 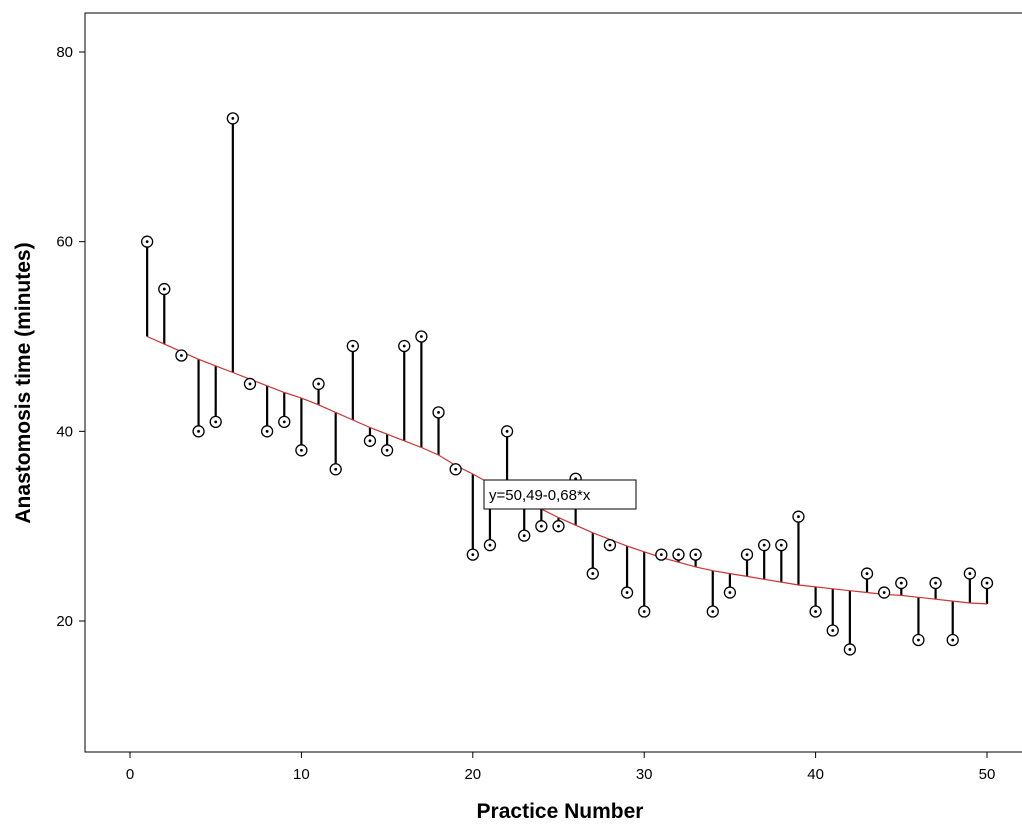 What do you see at coordinates (70, 337) in the screenshot?
I see `y-axis: 20 40 60 80` at bounding box center [70, 337].